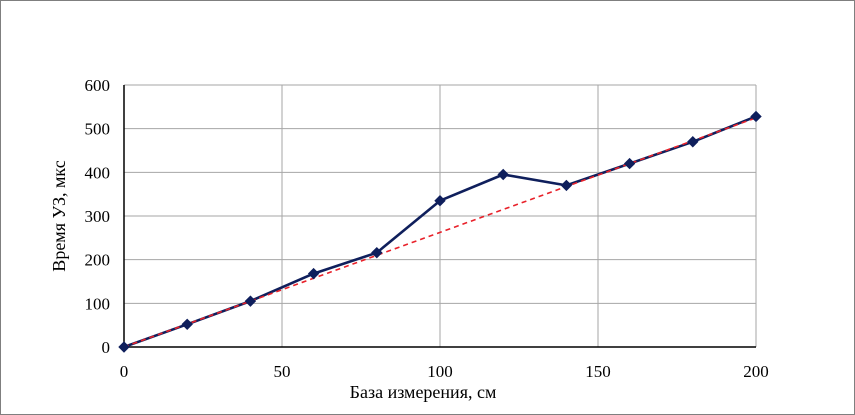  What do you see at coordinates (598, 371) in the screenshot?
I see `x-tick-label-150: 150` at bounding box center [598, 371].